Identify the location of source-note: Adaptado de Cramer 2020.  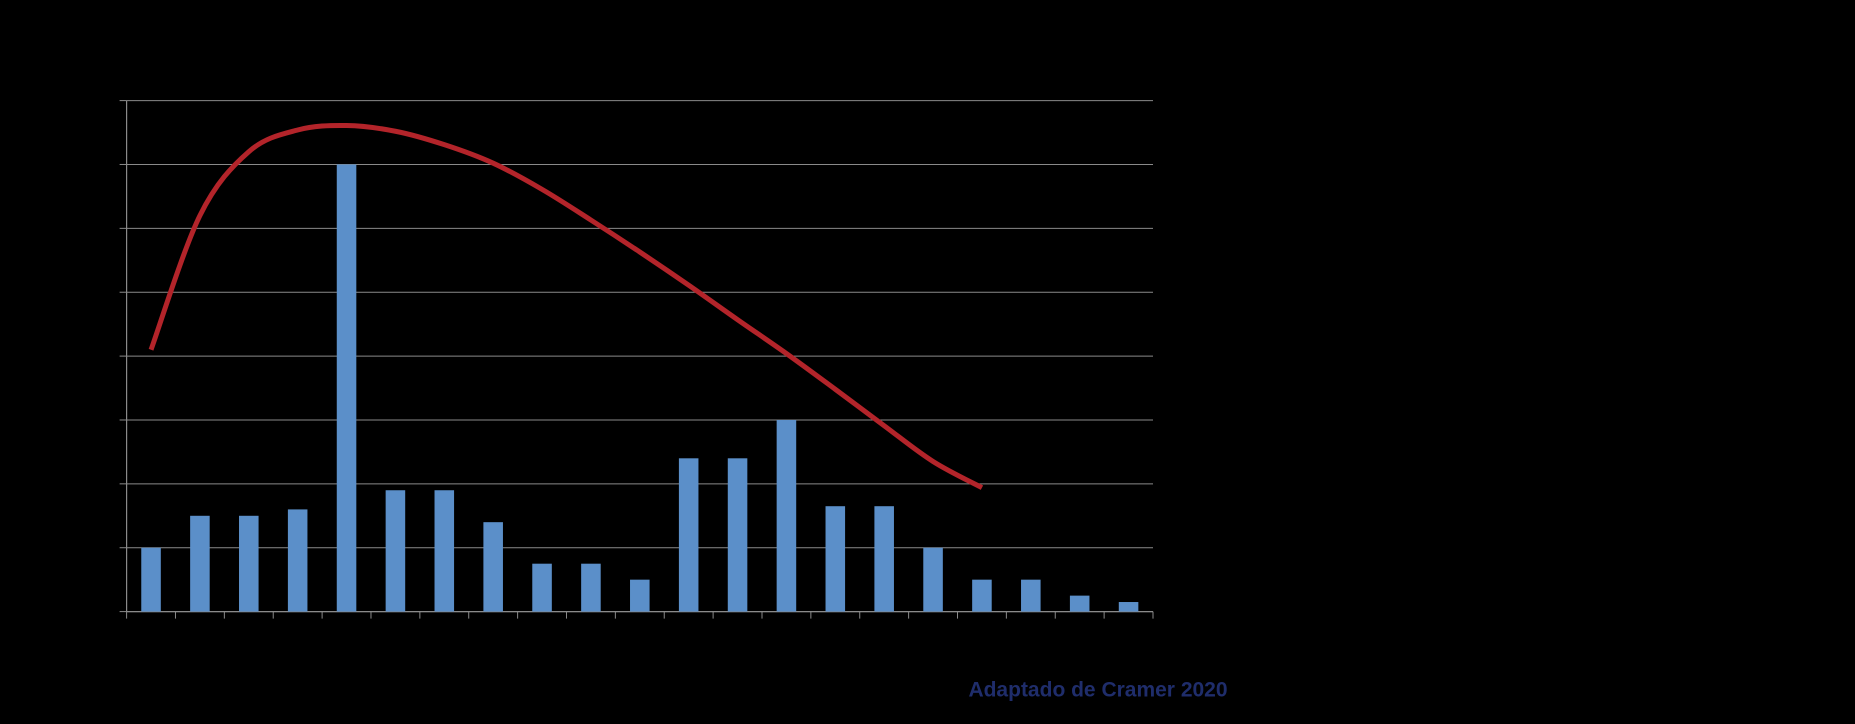
(1097, 690).